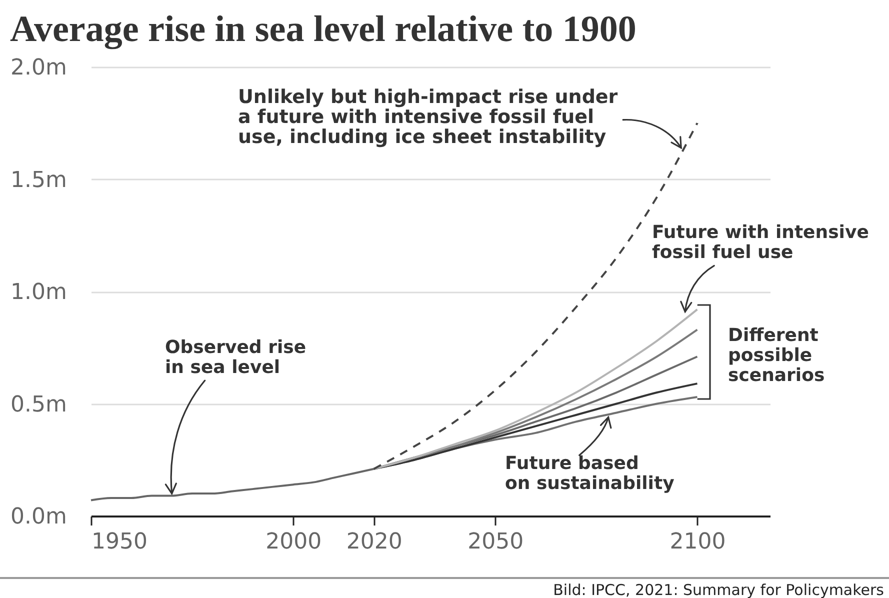 The image size is (889, 598). I want to click on x-tick-label: 2050, so click(496, 542).